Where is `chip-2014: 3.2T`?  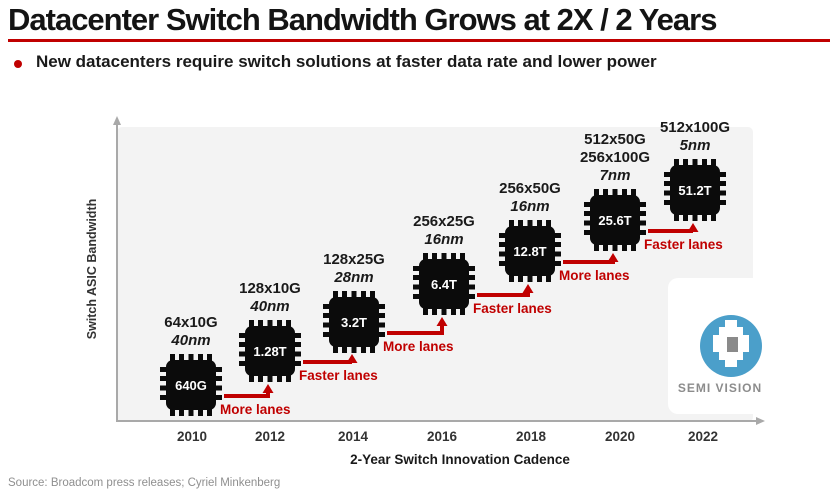
chip-2014: 3.2T is located at coordinates (354, 322).